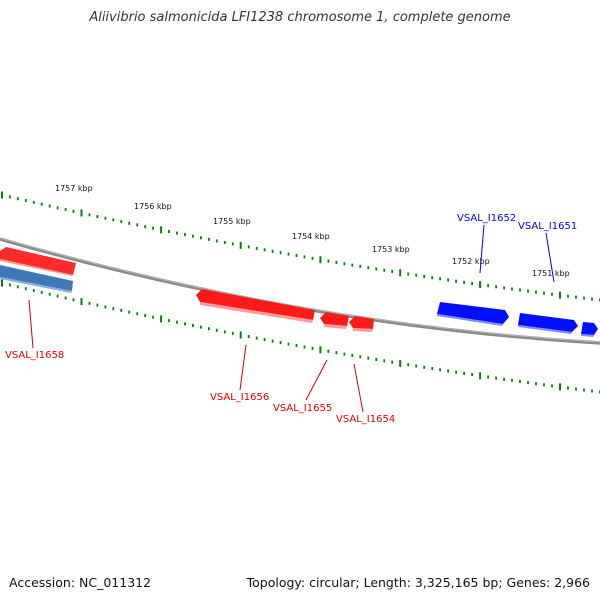 This screenshot has height=600, width=600. What do you see at coordinates (316, 380) in the screenshot?
I see `leader-VSAL_I1655` at bounding box center [316, 380].